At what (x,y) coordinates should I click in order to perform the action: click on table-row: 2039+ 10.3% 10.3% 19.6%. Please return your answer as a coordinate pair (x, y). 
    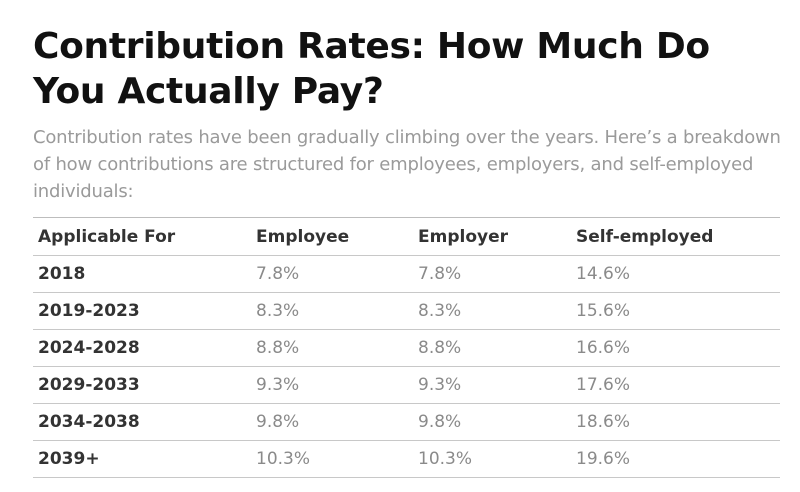
    Looking at the image, I should click on (406, 459).